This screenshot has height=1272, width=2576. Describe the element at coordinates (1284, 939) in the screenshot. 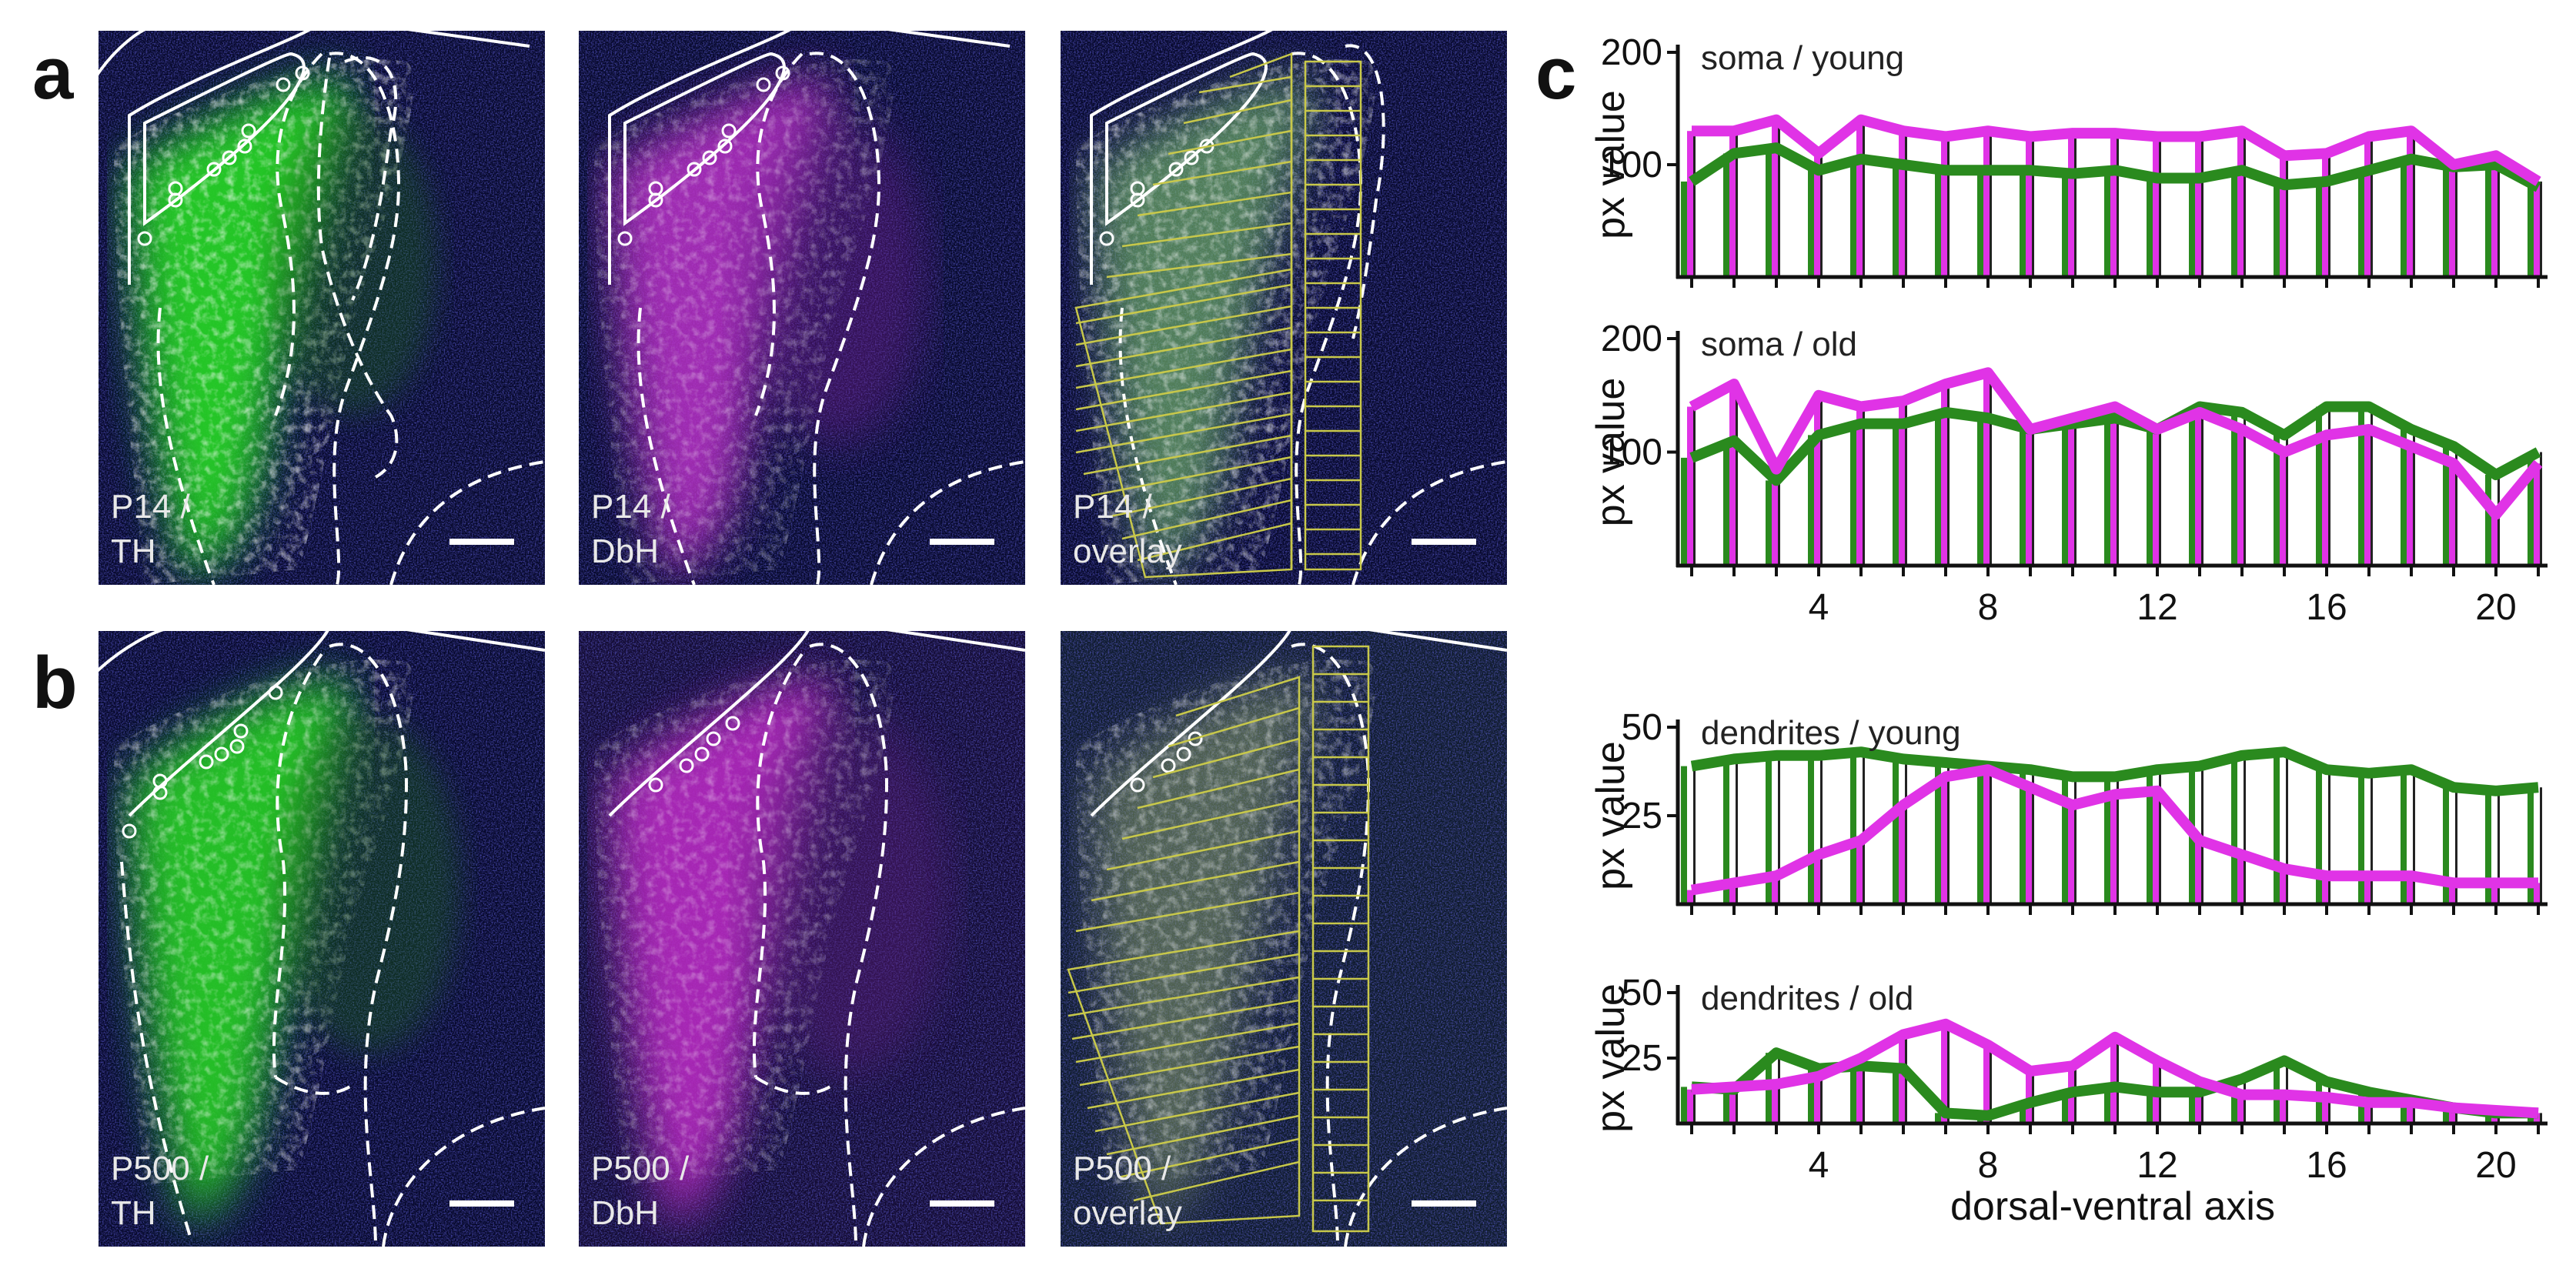

I see `micrograph-p500-overlay: P500 / overlay` at that location.